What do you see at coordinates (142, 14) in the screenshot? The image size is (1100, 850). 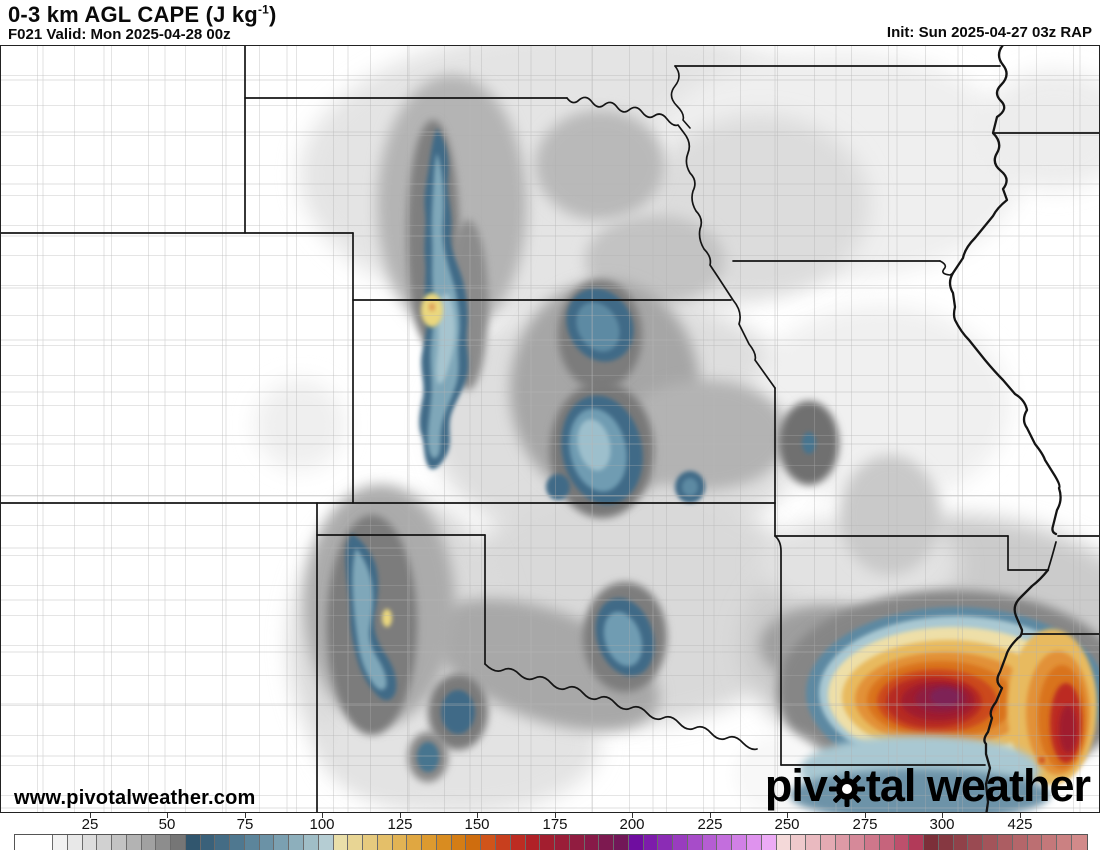 I see `page-title: 0-3 km AGL CAPE (J kg-1)` at bounding box center [142, 14].